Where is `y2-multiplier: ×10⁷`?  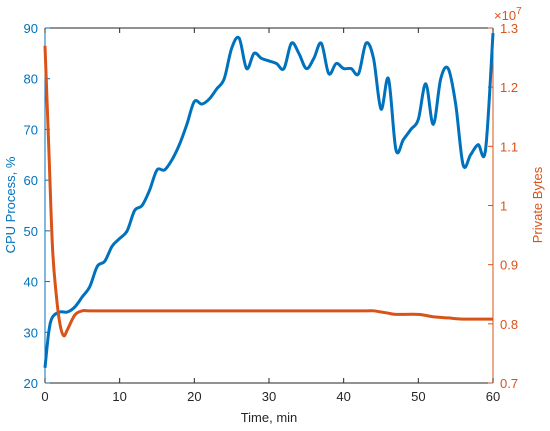 y2-multiplier: ×10⁷ is located at coordinates (508, 14).